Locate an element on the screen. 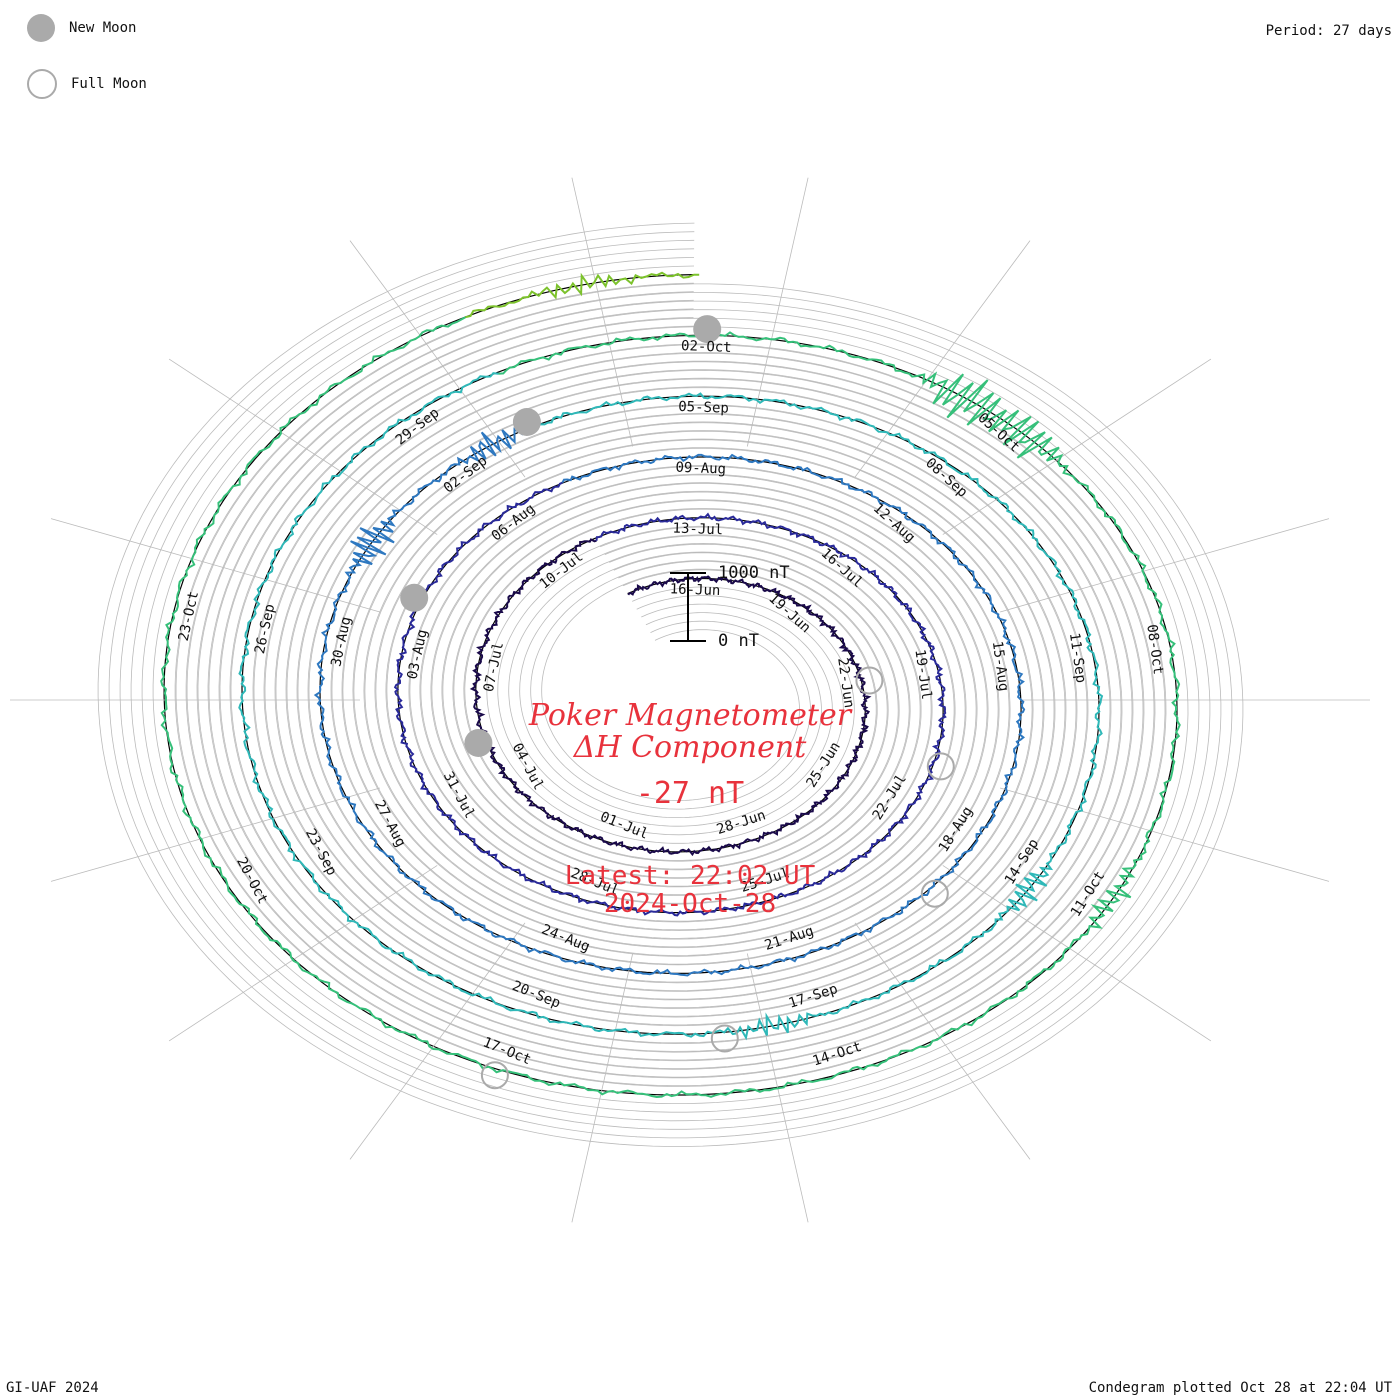  date-label: 15-Aug is located at coordinates (1000, 666).